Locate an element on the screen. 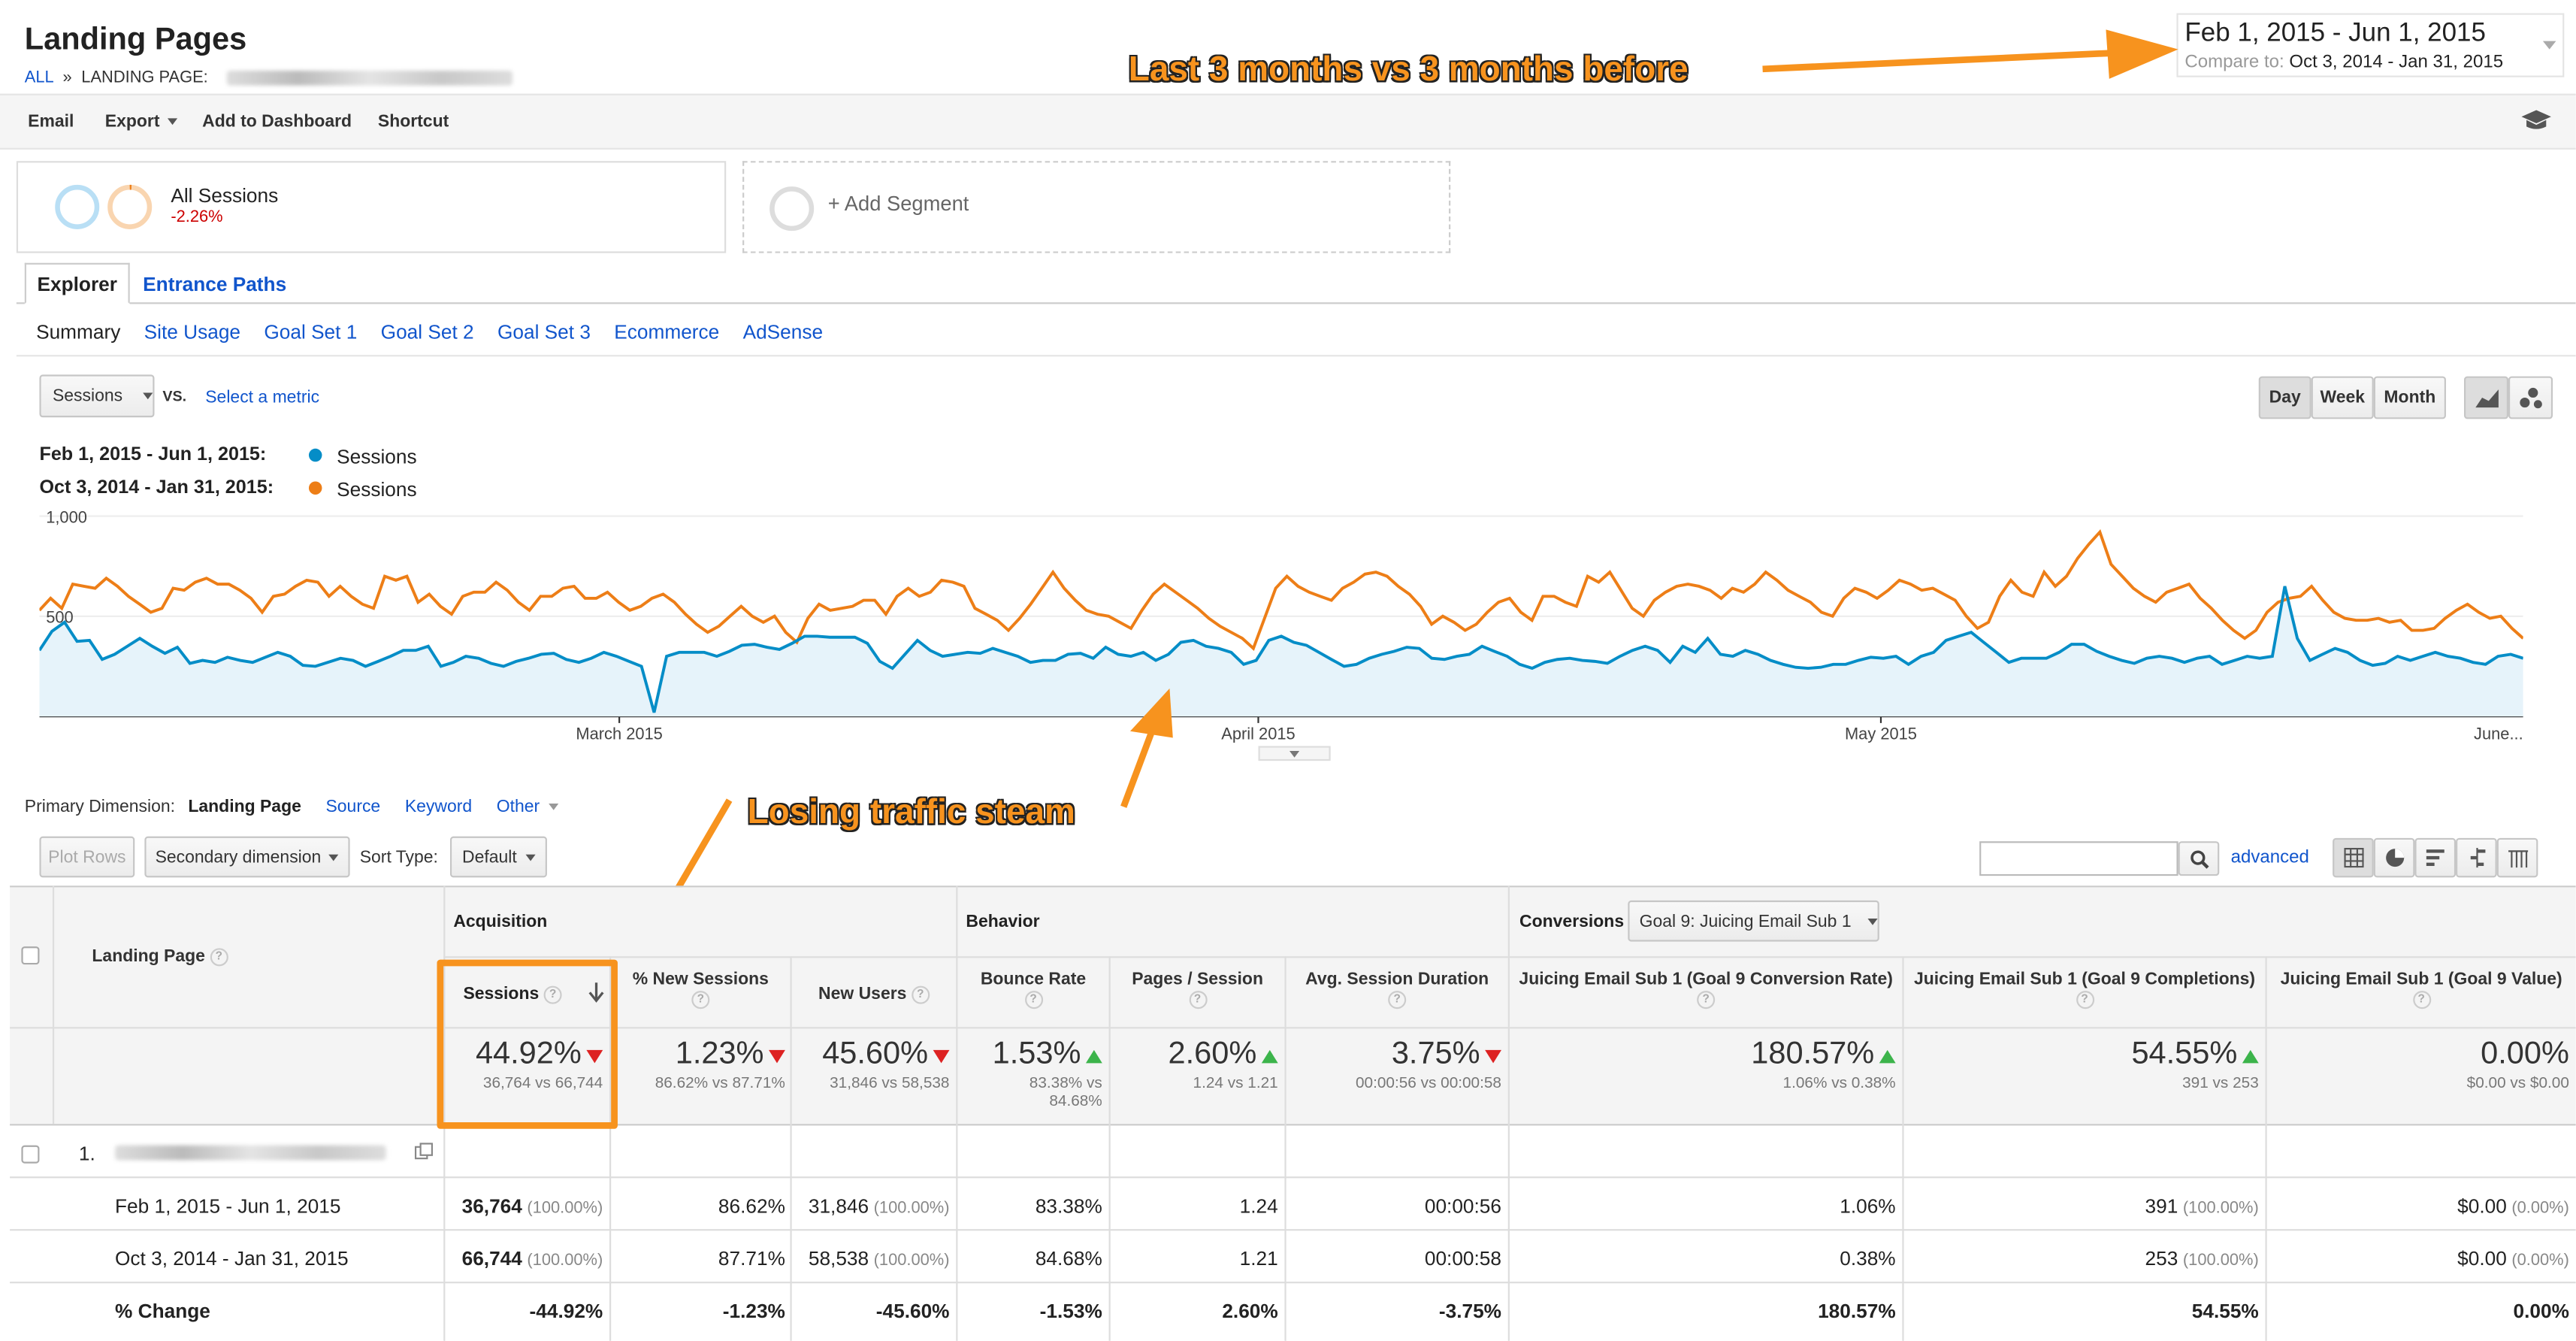  line-chart-button is located at coordinates (2486, 397).